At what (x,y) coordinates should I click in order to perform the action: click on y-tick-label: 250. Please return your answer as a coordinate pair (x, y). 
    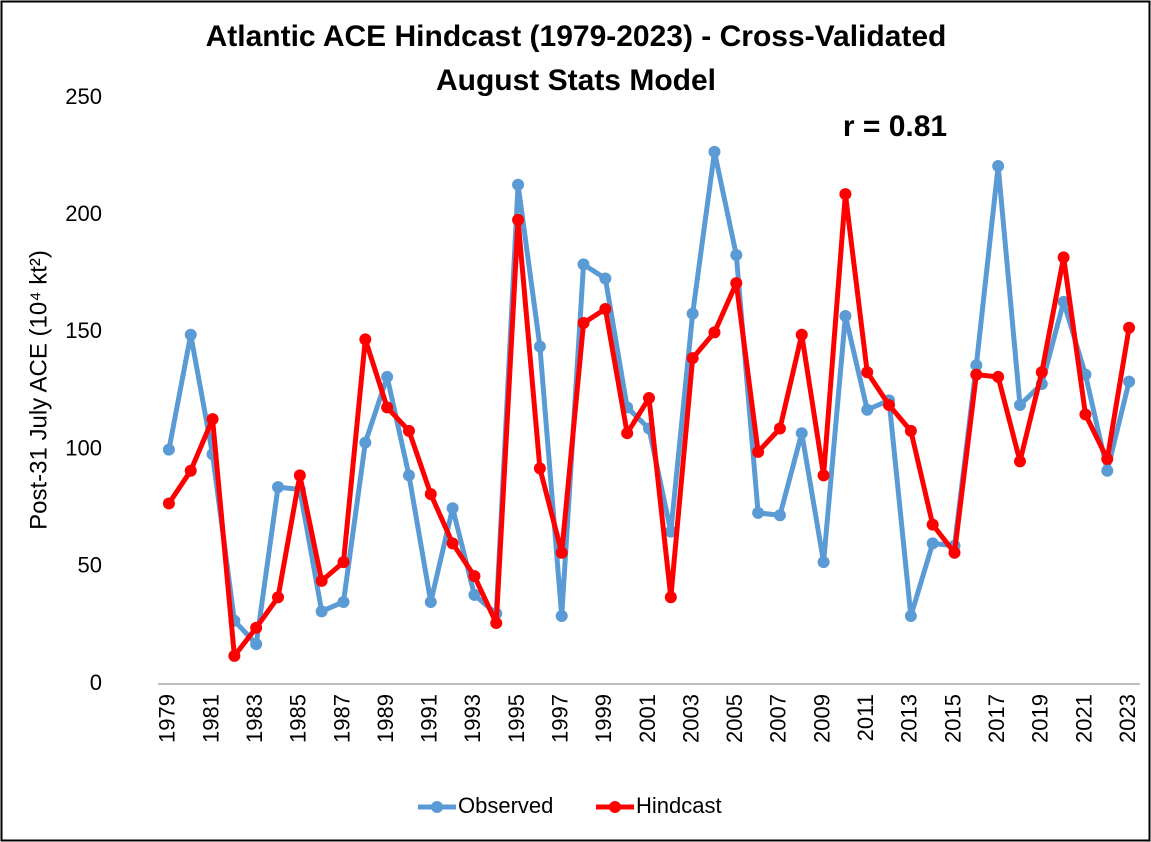
    Looking at the image, I should click on (83, 96).